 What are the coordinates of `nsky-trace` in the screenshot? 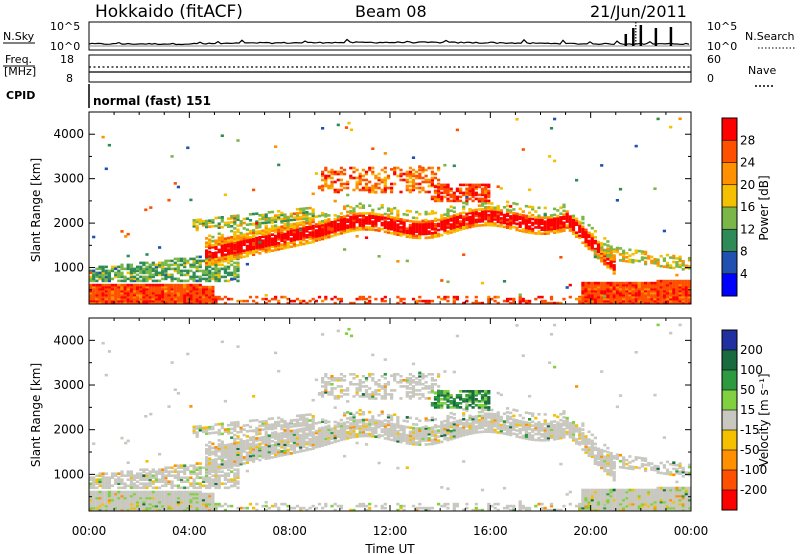 It's located at (389, 42).